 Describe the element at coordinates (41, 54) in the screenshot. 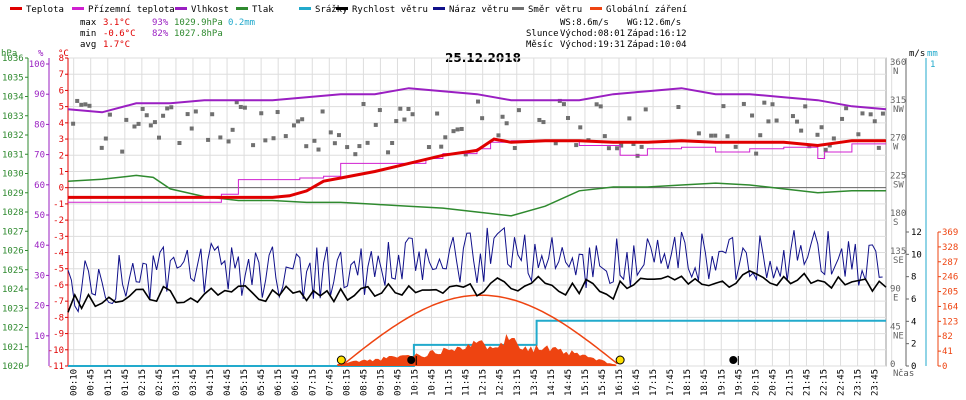

I see `axis-pct-unit: %` at that location.